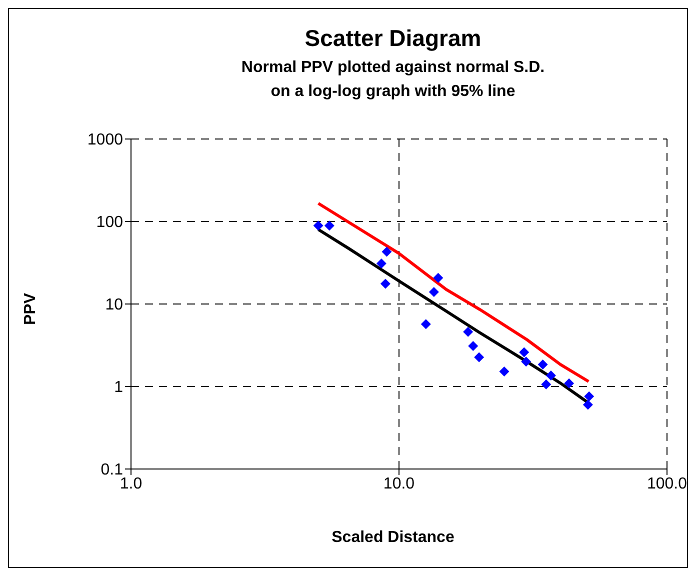 This screenshot has height=576, width=696. I want to click on chart-title: Scatter Diagram, so click(393, 38).